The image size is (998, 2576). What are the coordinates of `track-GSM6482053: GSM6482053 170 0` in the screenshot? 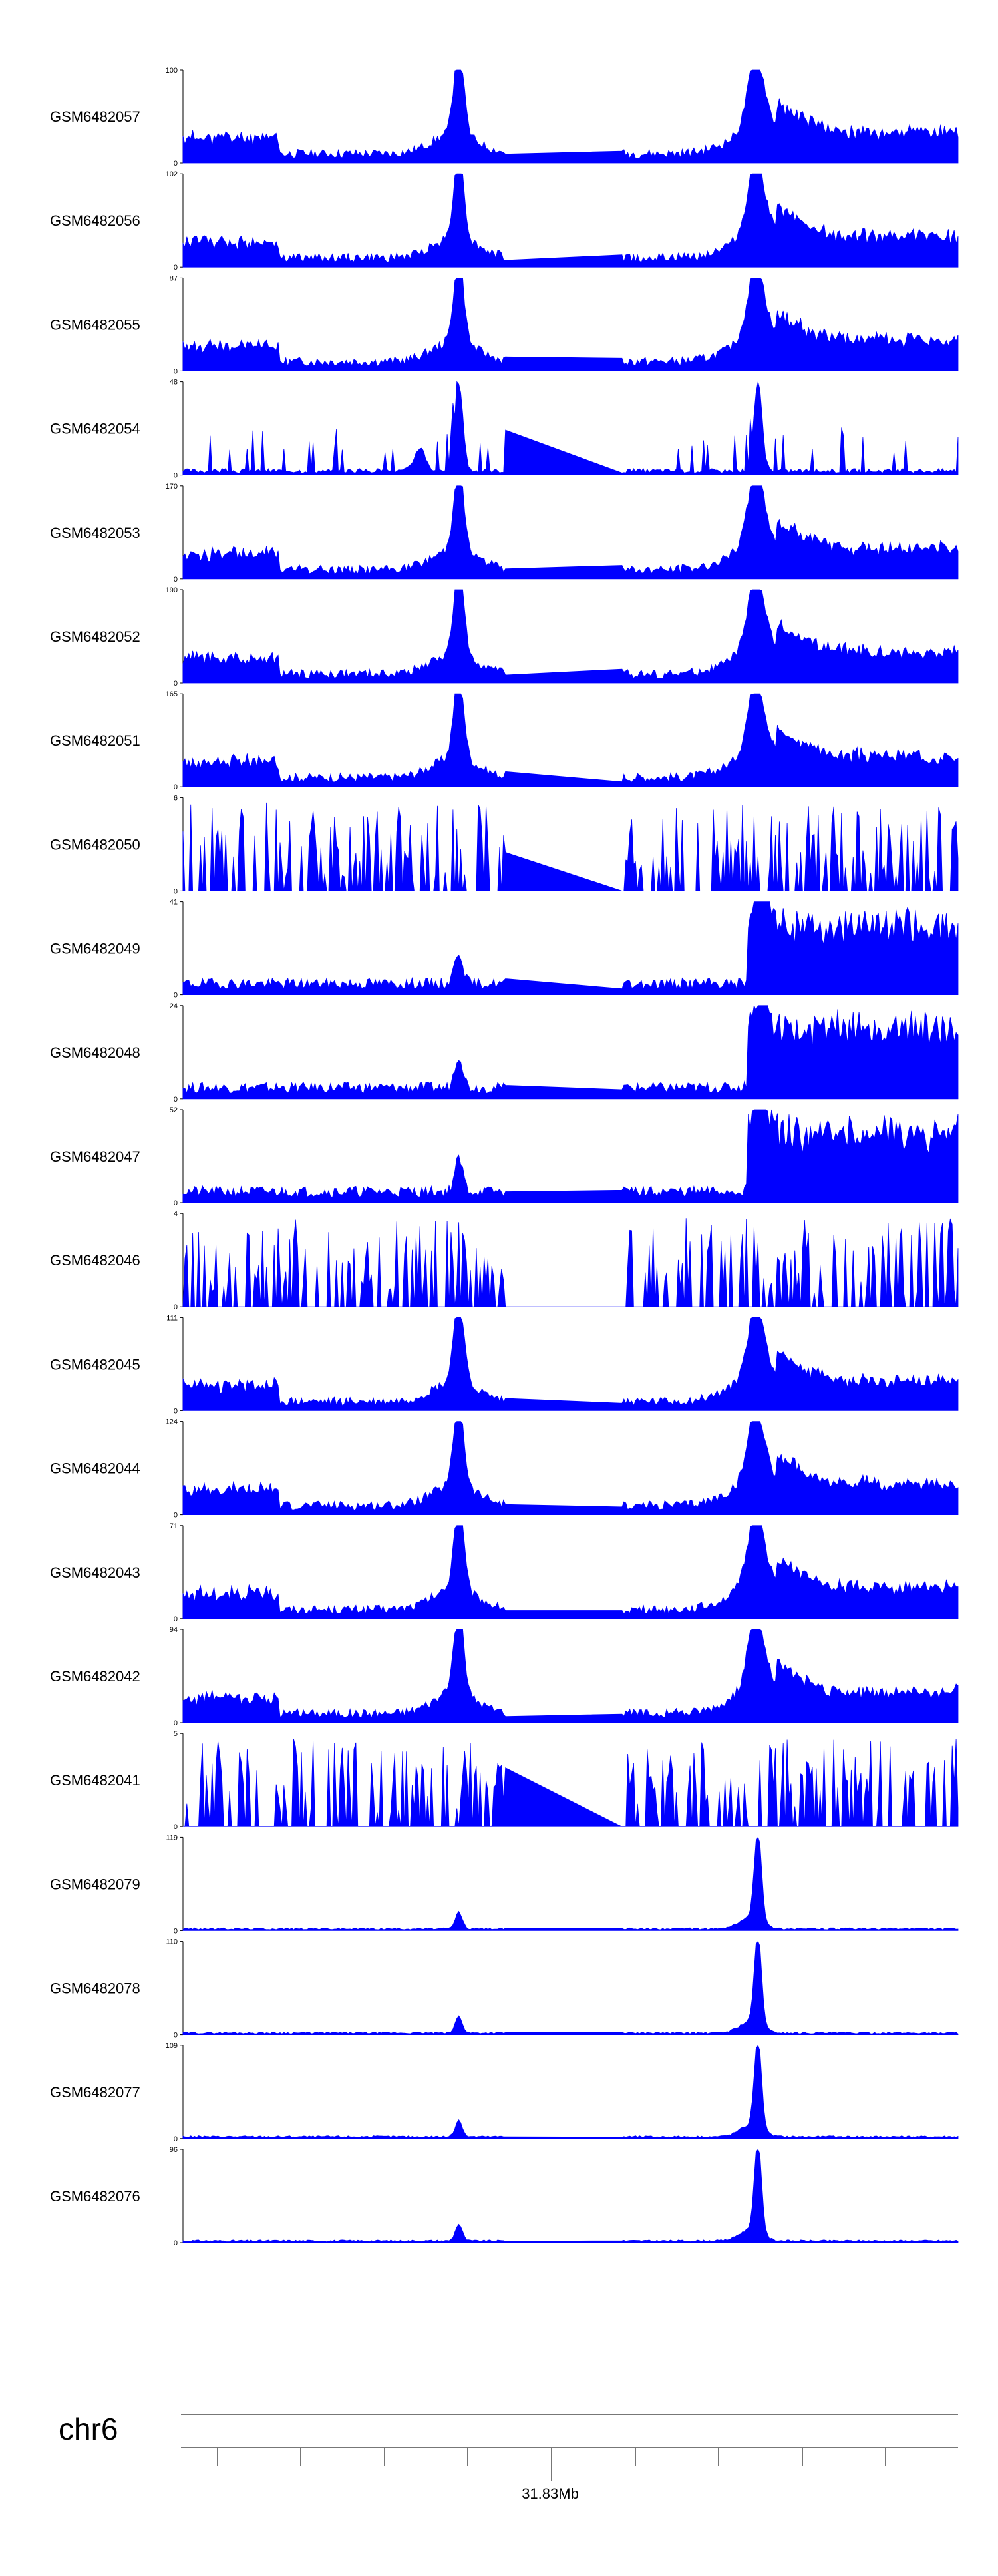 It's located at (504, 533).